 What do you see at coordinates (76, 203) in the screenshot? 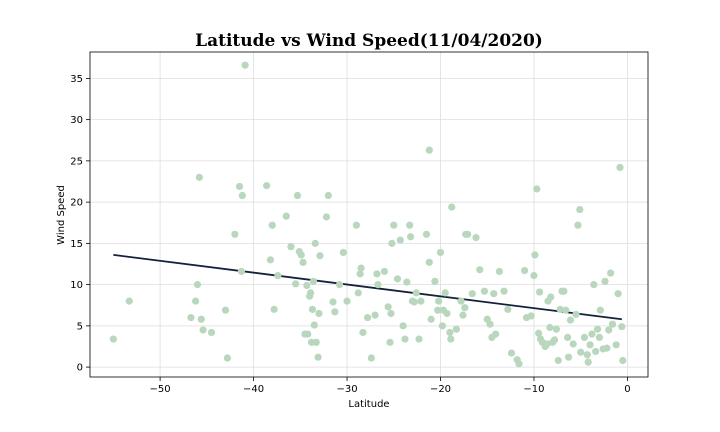
I see `y-tick-label: 20` at bounding box center [76, 203].